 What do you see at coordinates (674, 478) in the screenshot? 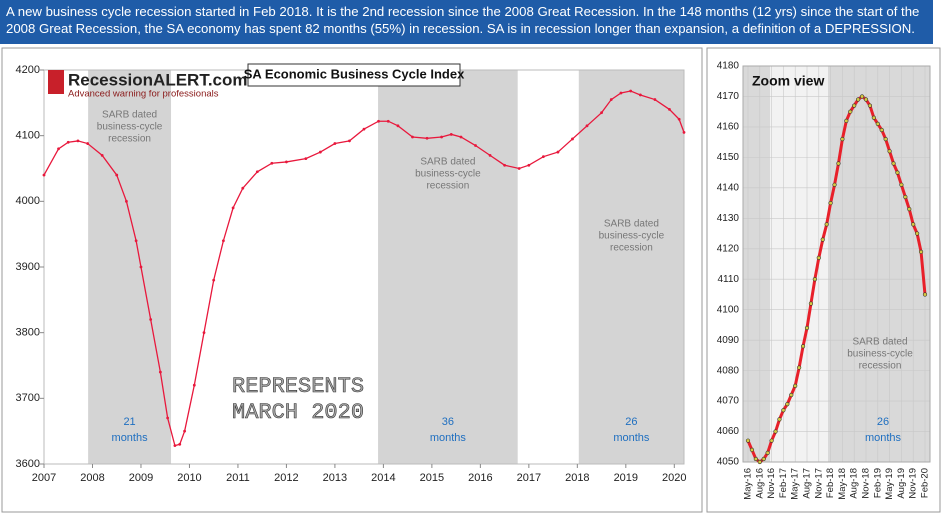
I see `x-tick-label: 2020` at bounding box center [674, 478].